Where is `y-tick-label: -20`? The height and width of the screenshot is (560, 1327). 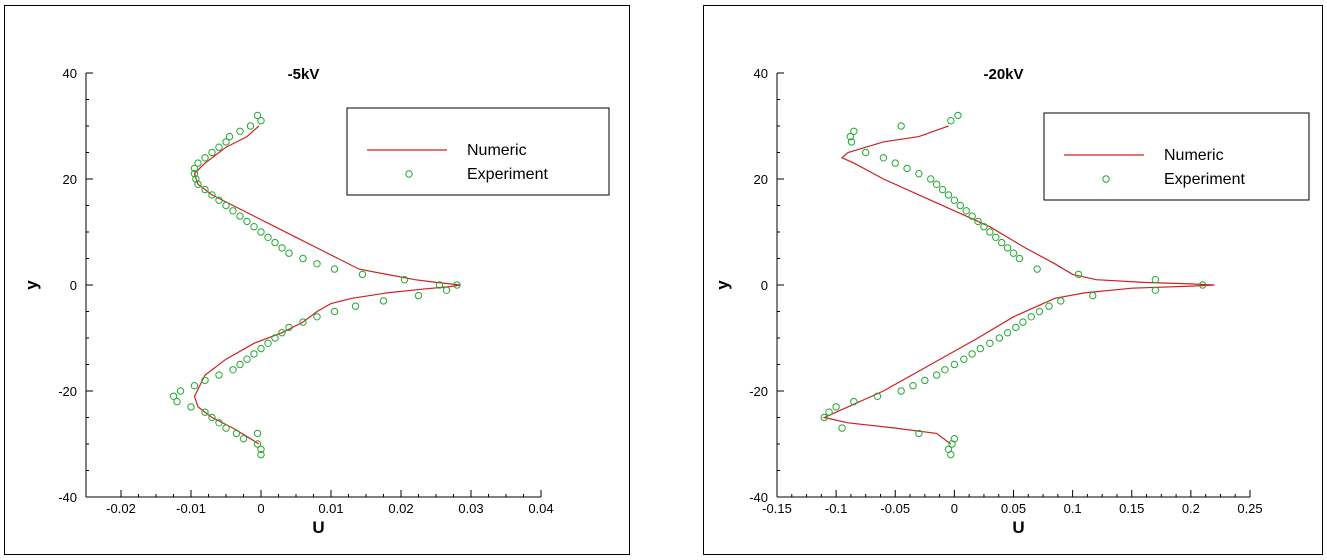
y-tick-label: -20 is located at coordinates (67, 391).